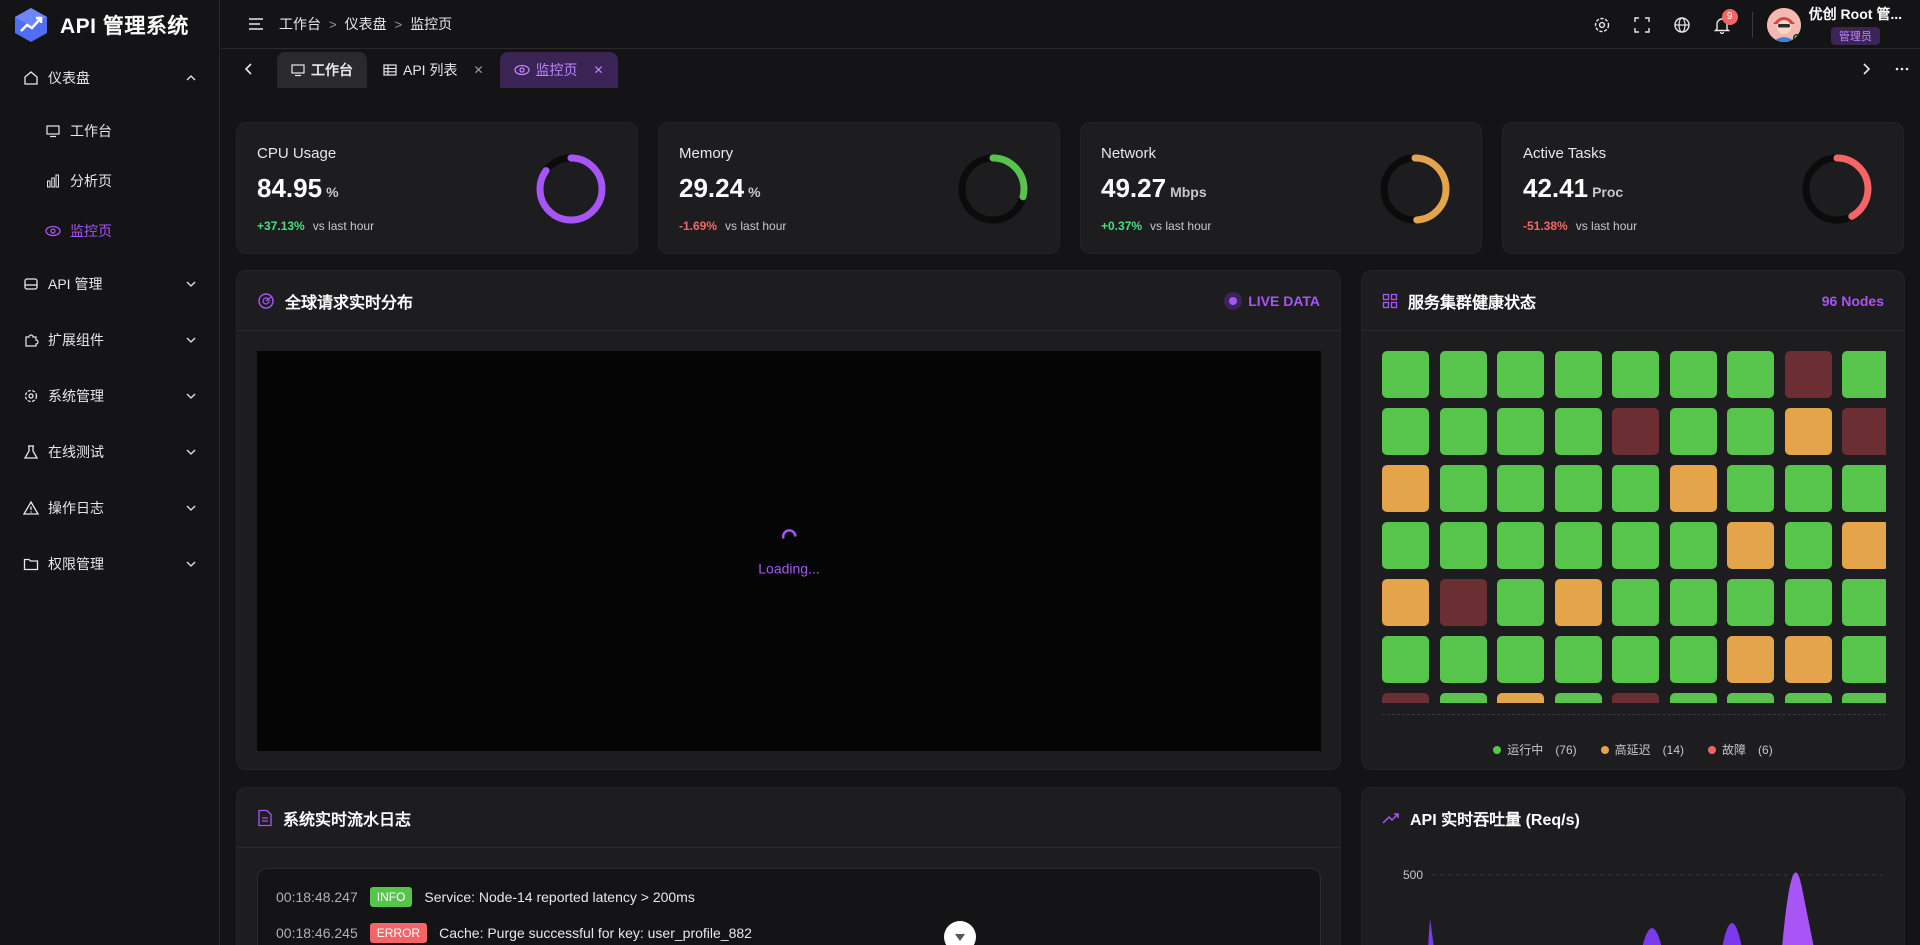 The image size is (1920, 945). I want to click on brand: API 管理系统, so click(109, 25).